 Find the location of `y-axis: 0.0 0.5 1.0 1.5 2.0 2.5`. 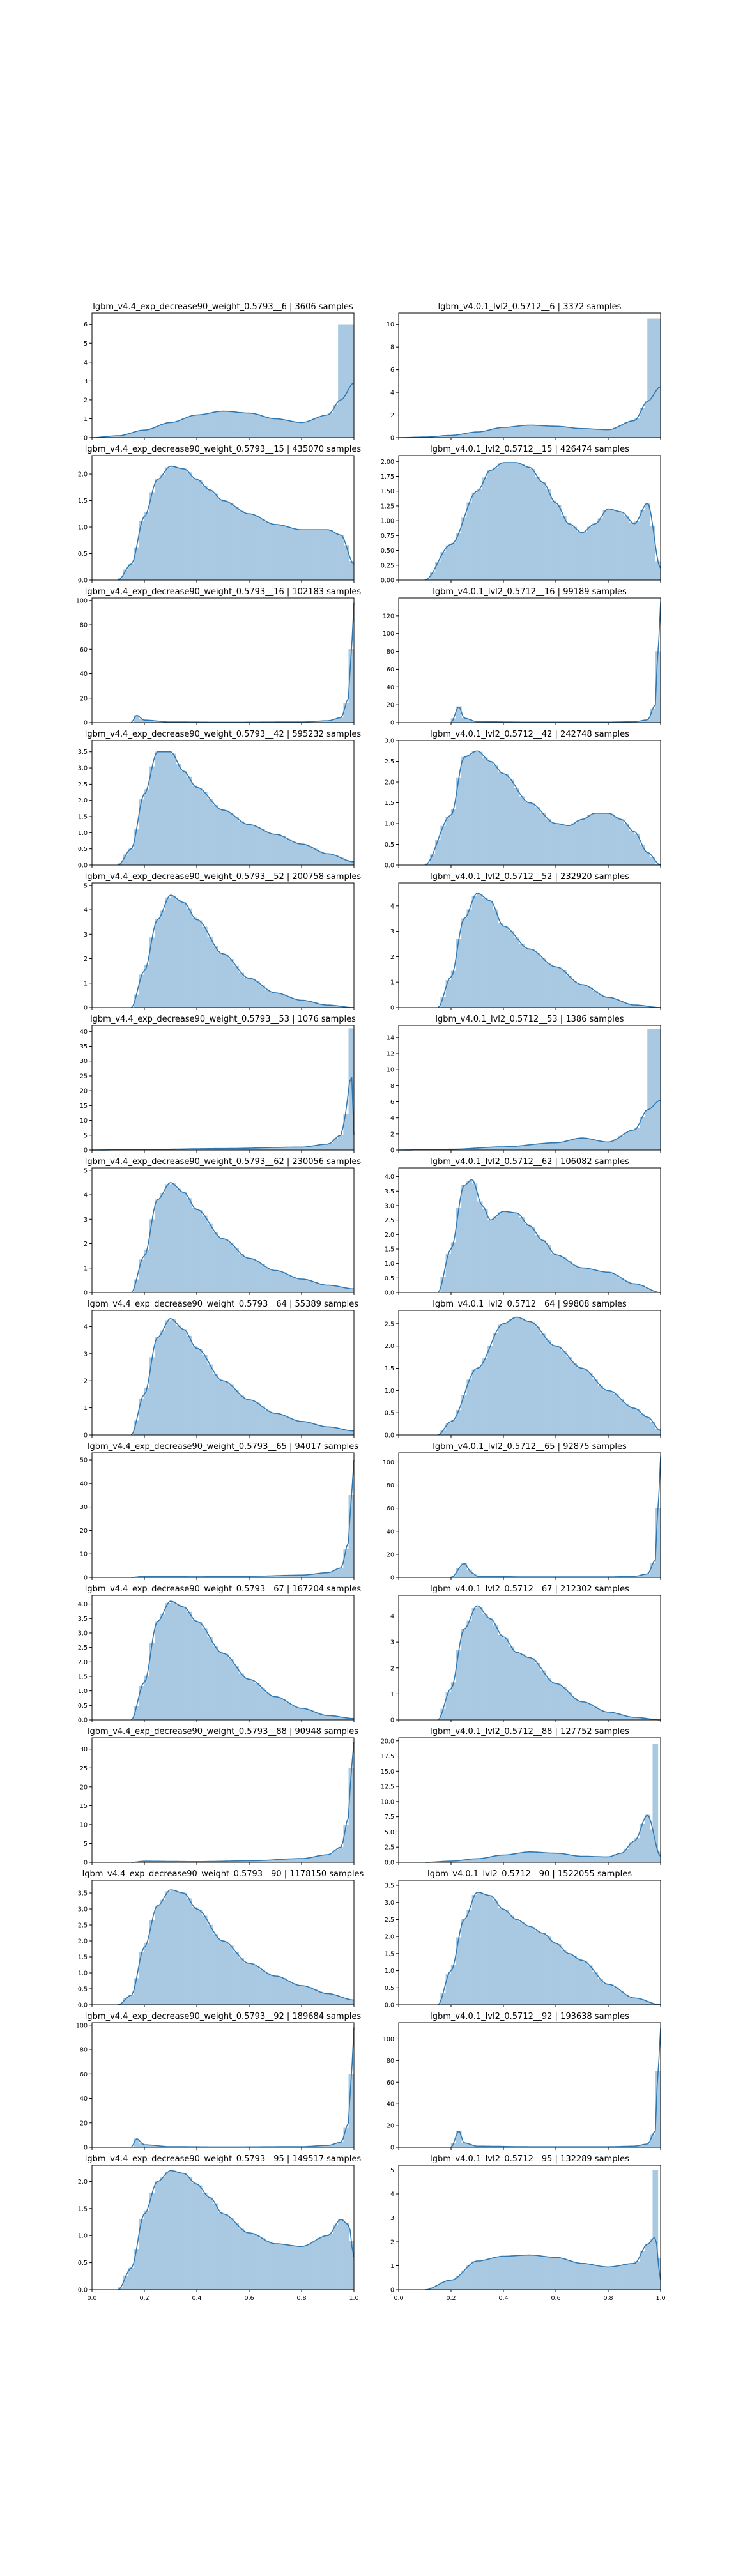

y-axis: 0.0 0.5 1.0 1.5 2.0 2.5 is located at coordinates (392, 1380).